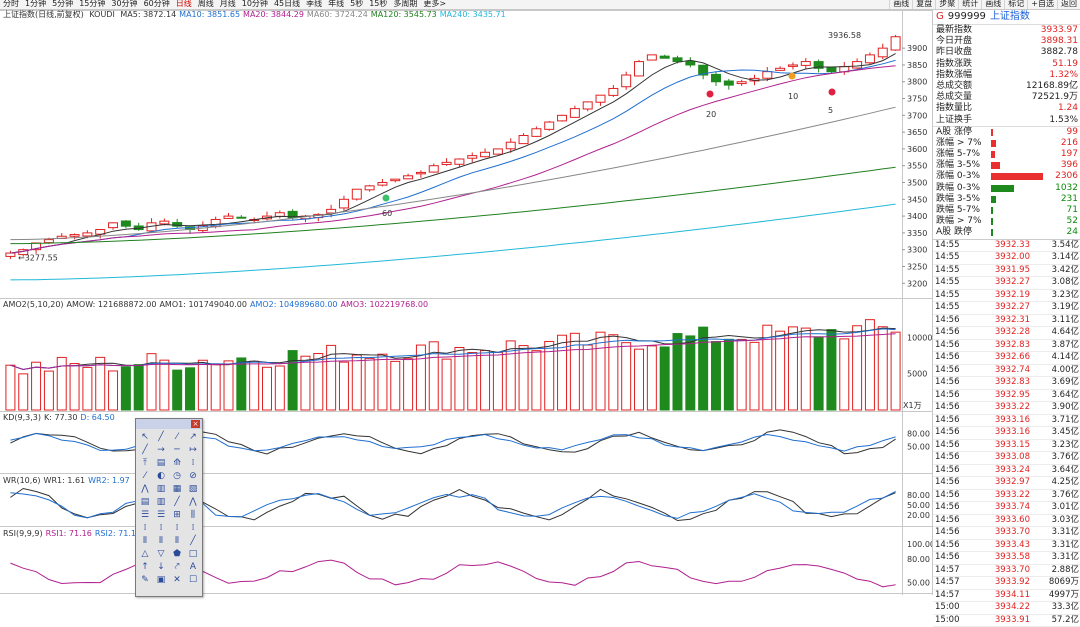 Image resolution: width=1080 pixels, height=627 pixels. I want to click on draw-tool-icon: ✎, so click(145, 580).